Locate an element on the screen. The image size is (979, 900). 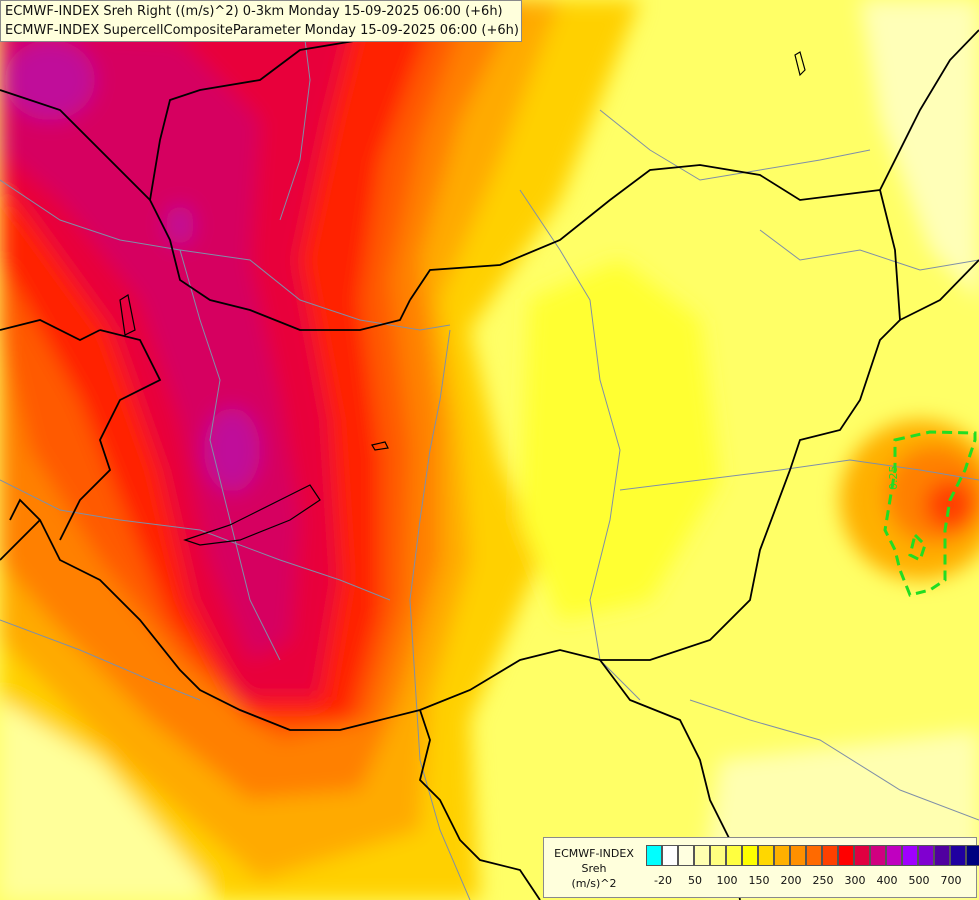
legend-ticks: -20 50 100 150 200 250 300 400 500 700 is located at coordinates (811, 882).